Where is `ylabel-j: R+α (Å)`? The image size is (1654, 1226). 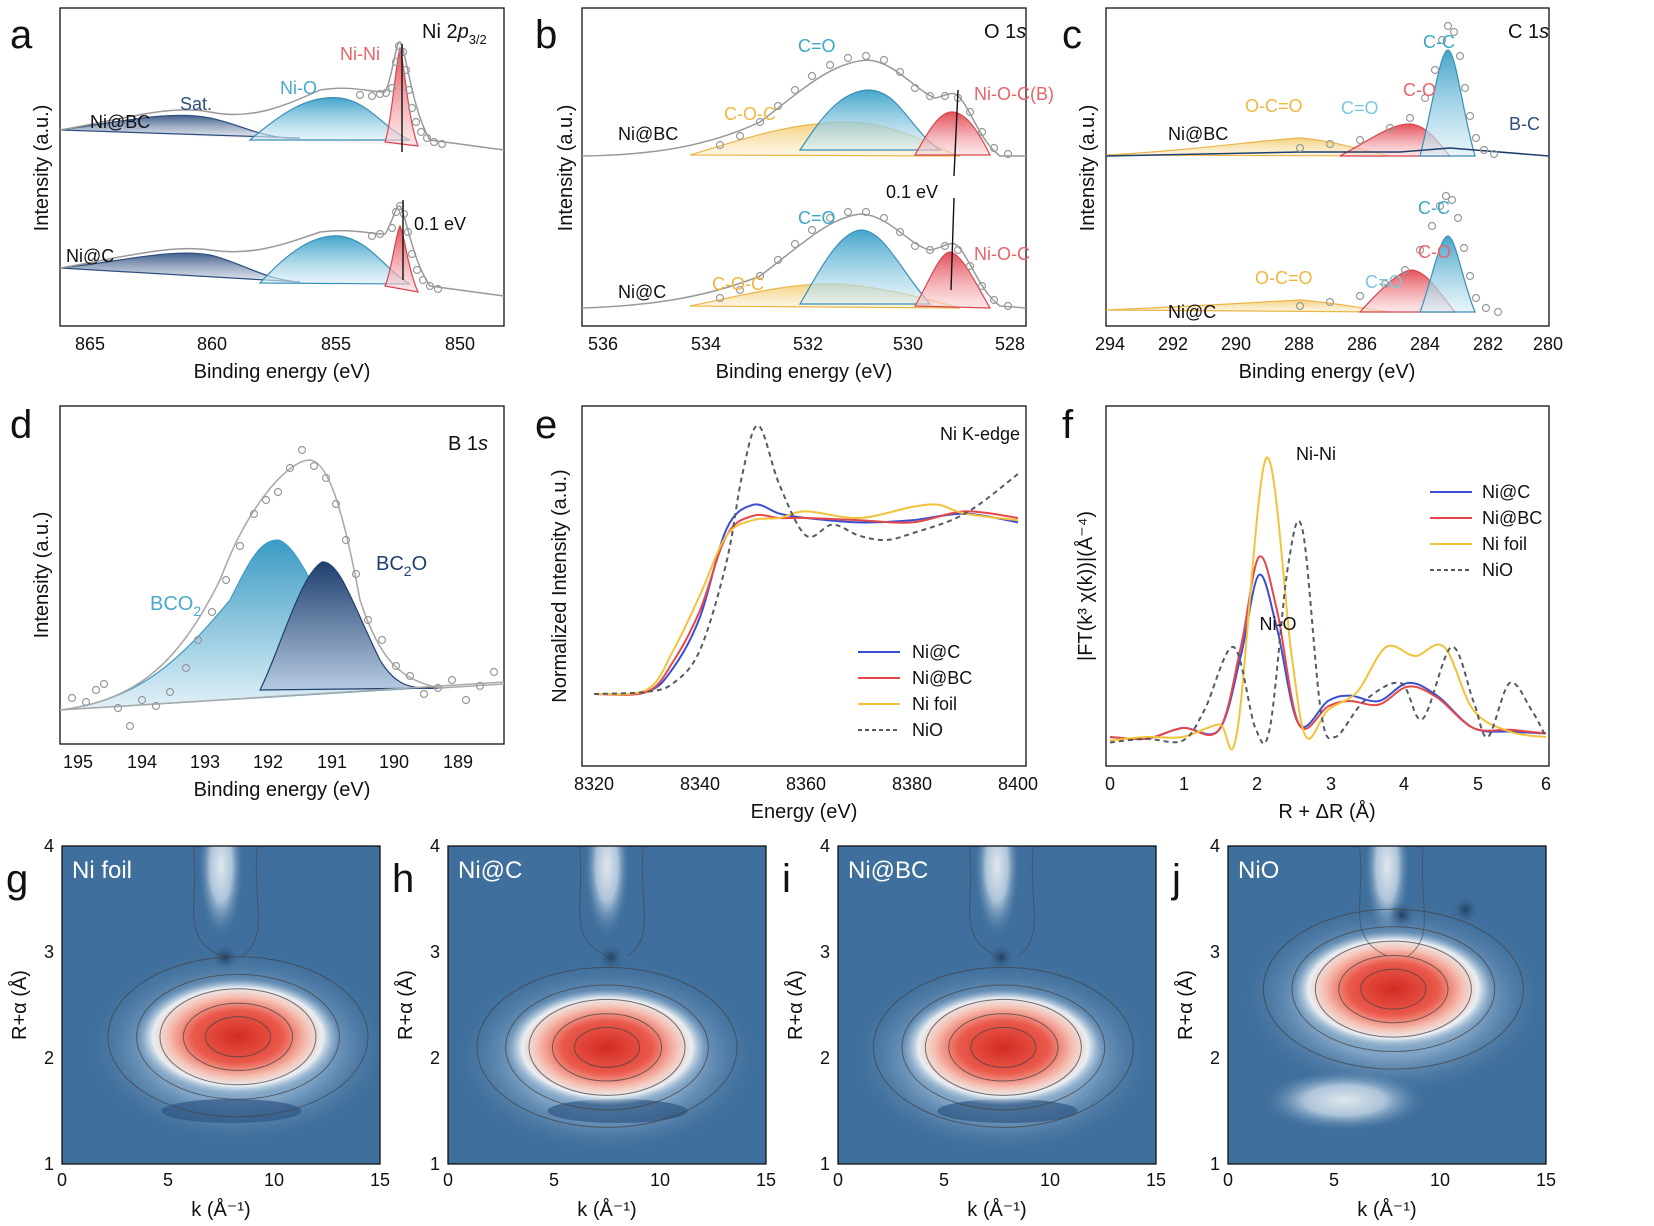
ylabel-j: R+α (Å) is located at coordinates (1185, 1005).